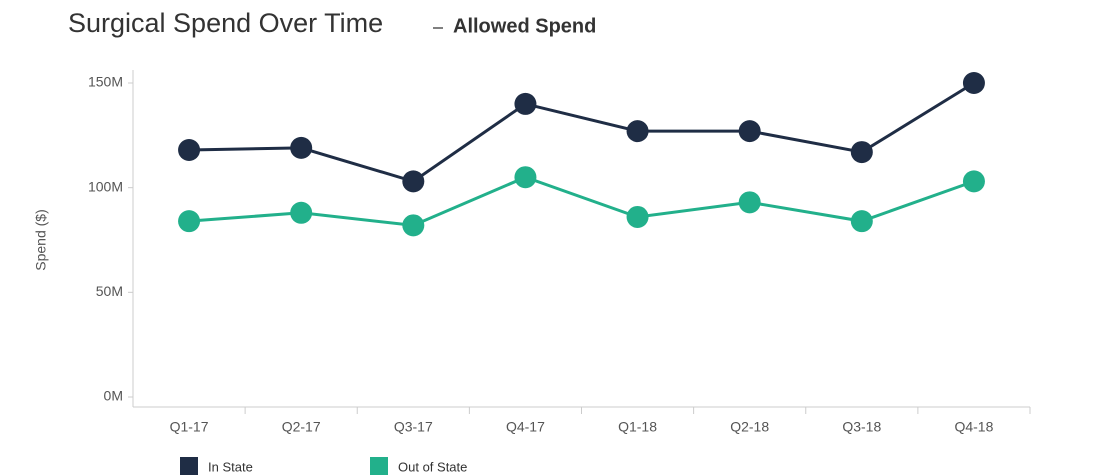 This screenshot has height=476, width=1107. What do you see at coordinates (230, 466) in the screenshot?
I see `legend-label: In State` at bounding box center [230, 466].